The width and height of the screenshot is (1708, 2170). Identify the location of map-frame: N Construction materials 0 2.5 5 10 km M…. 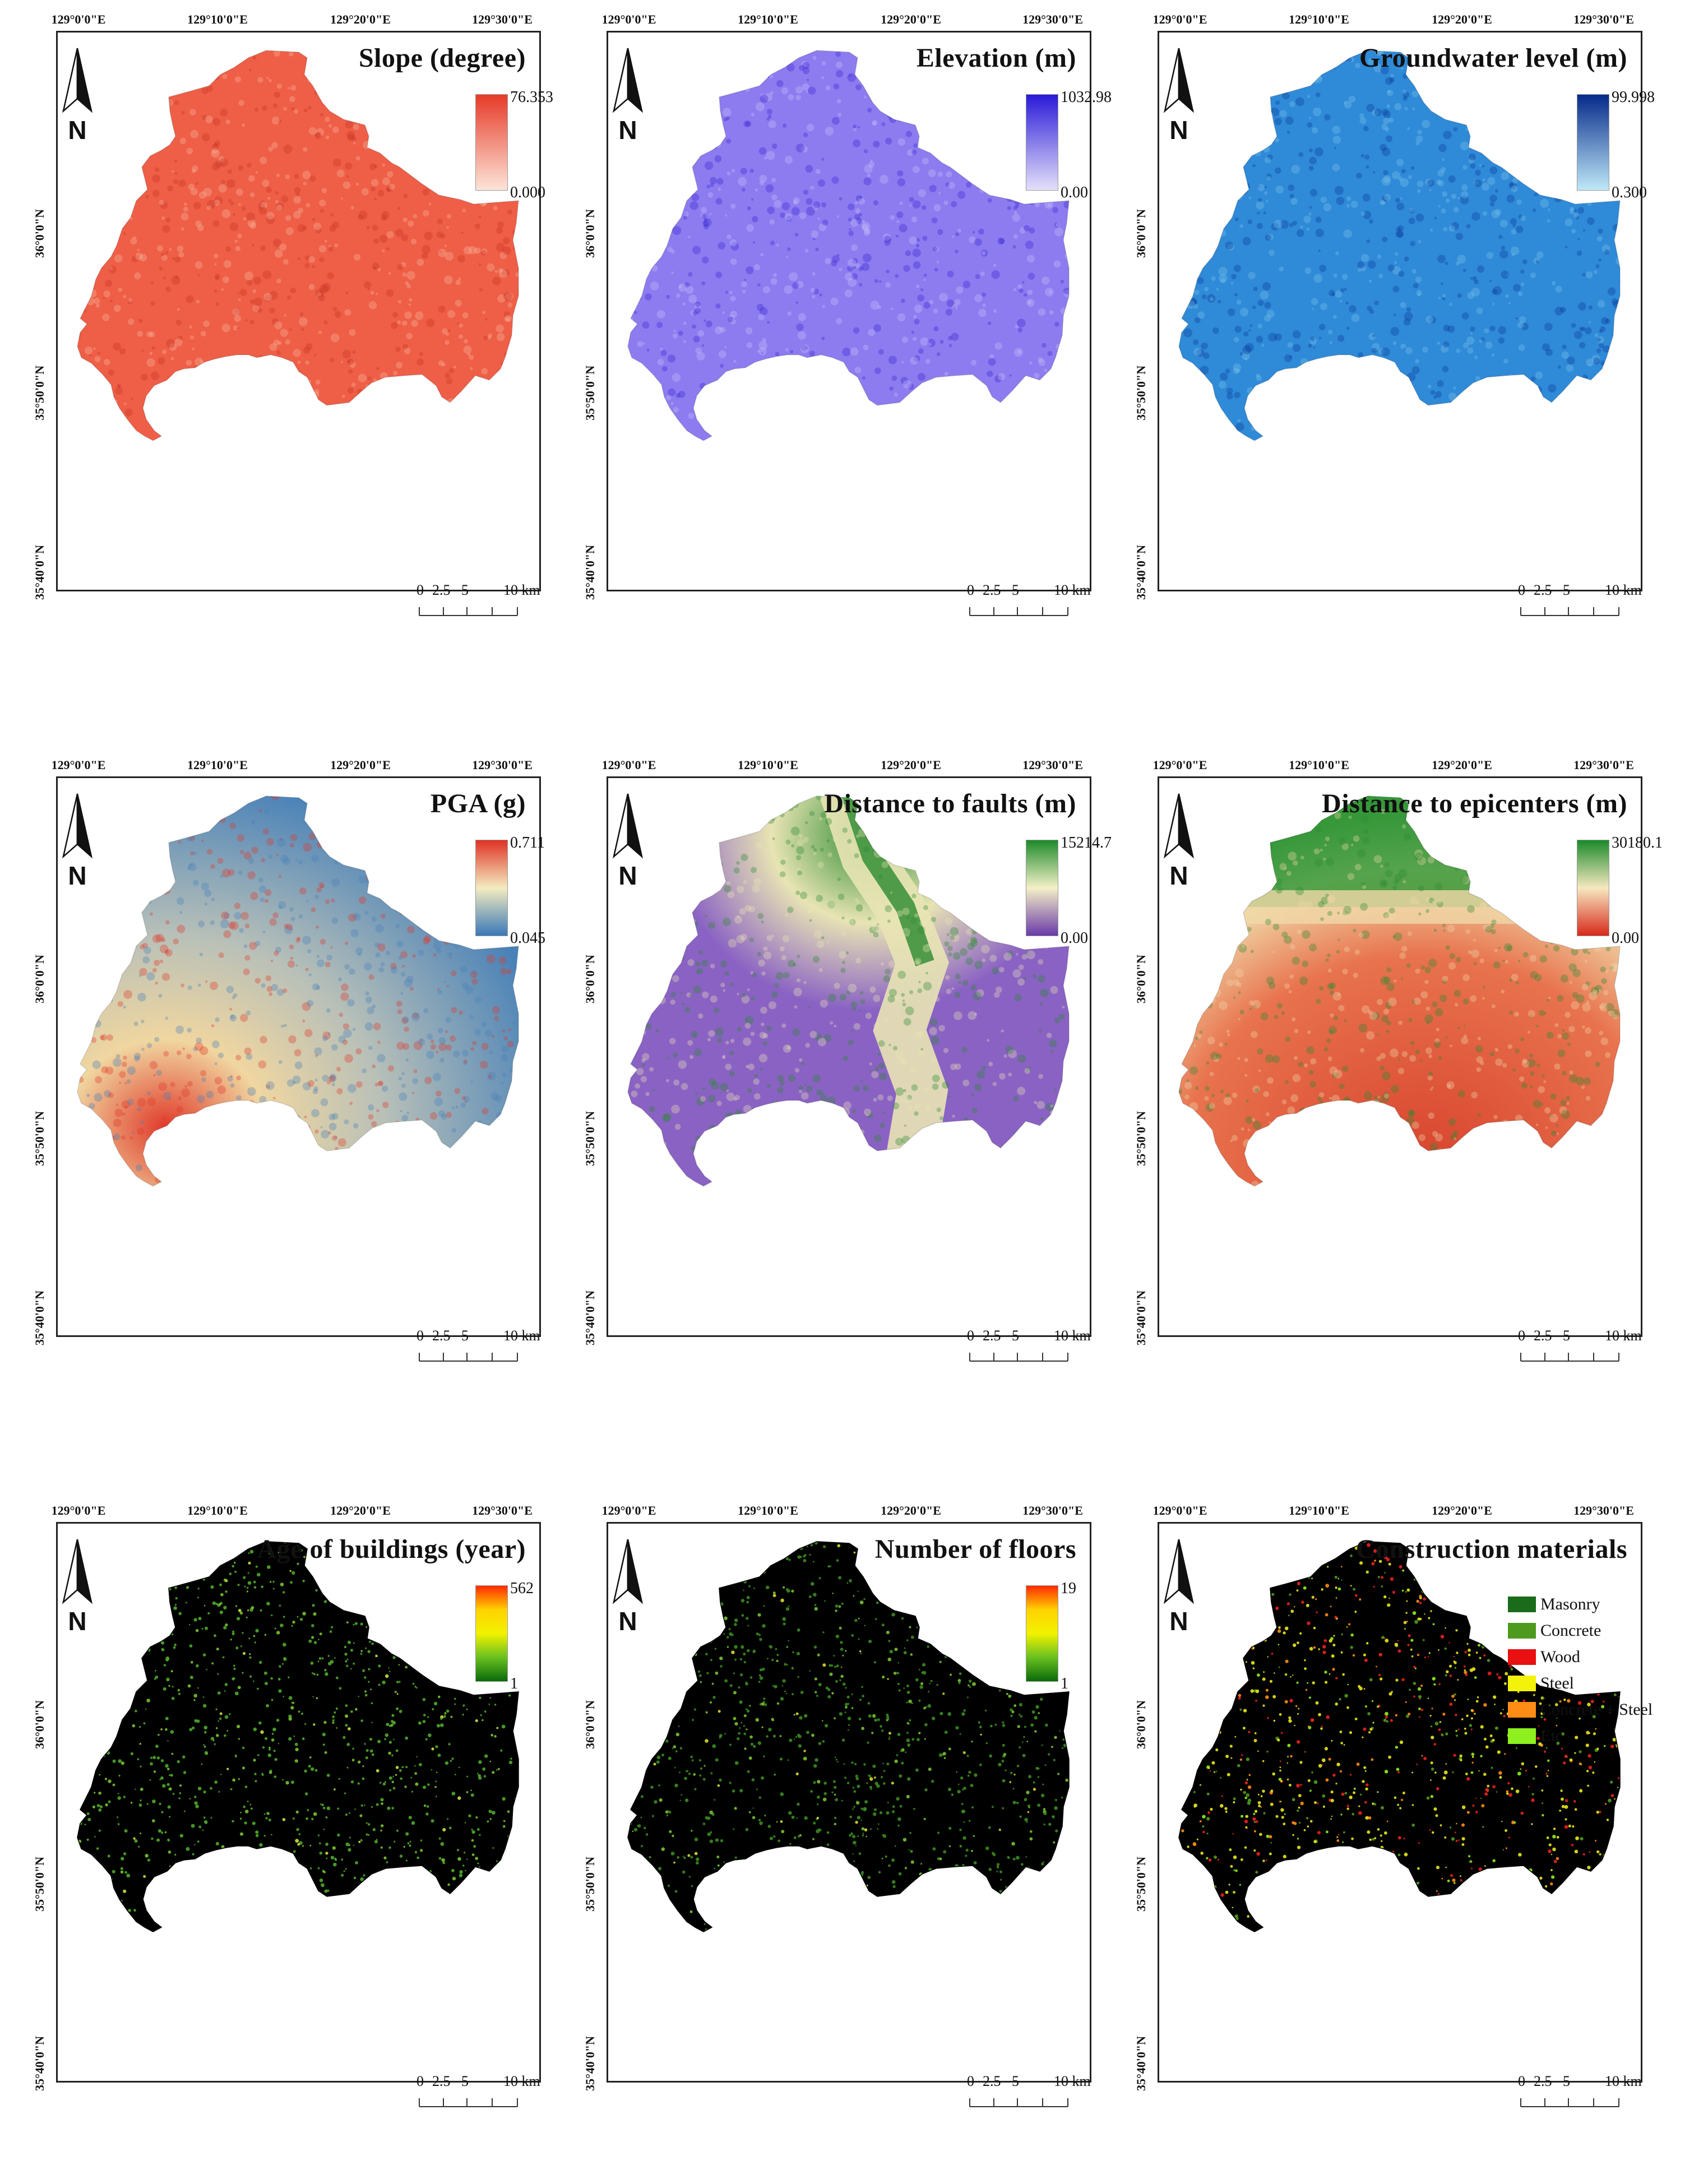
(1405, 1815).